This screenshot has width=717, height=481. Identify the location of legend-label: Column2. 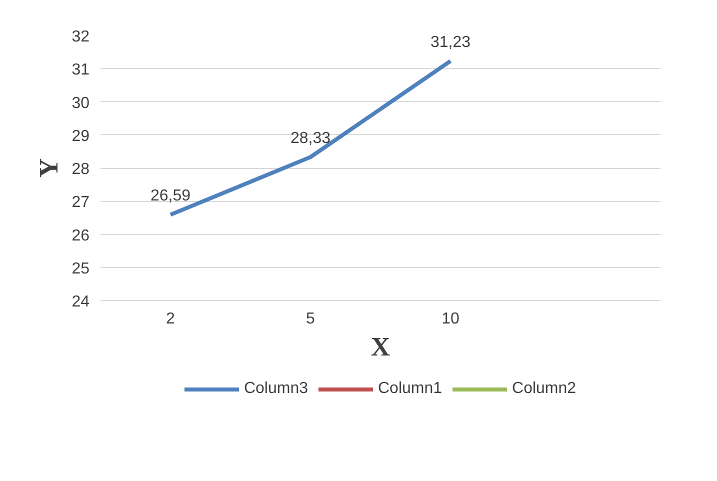
(544, 389).